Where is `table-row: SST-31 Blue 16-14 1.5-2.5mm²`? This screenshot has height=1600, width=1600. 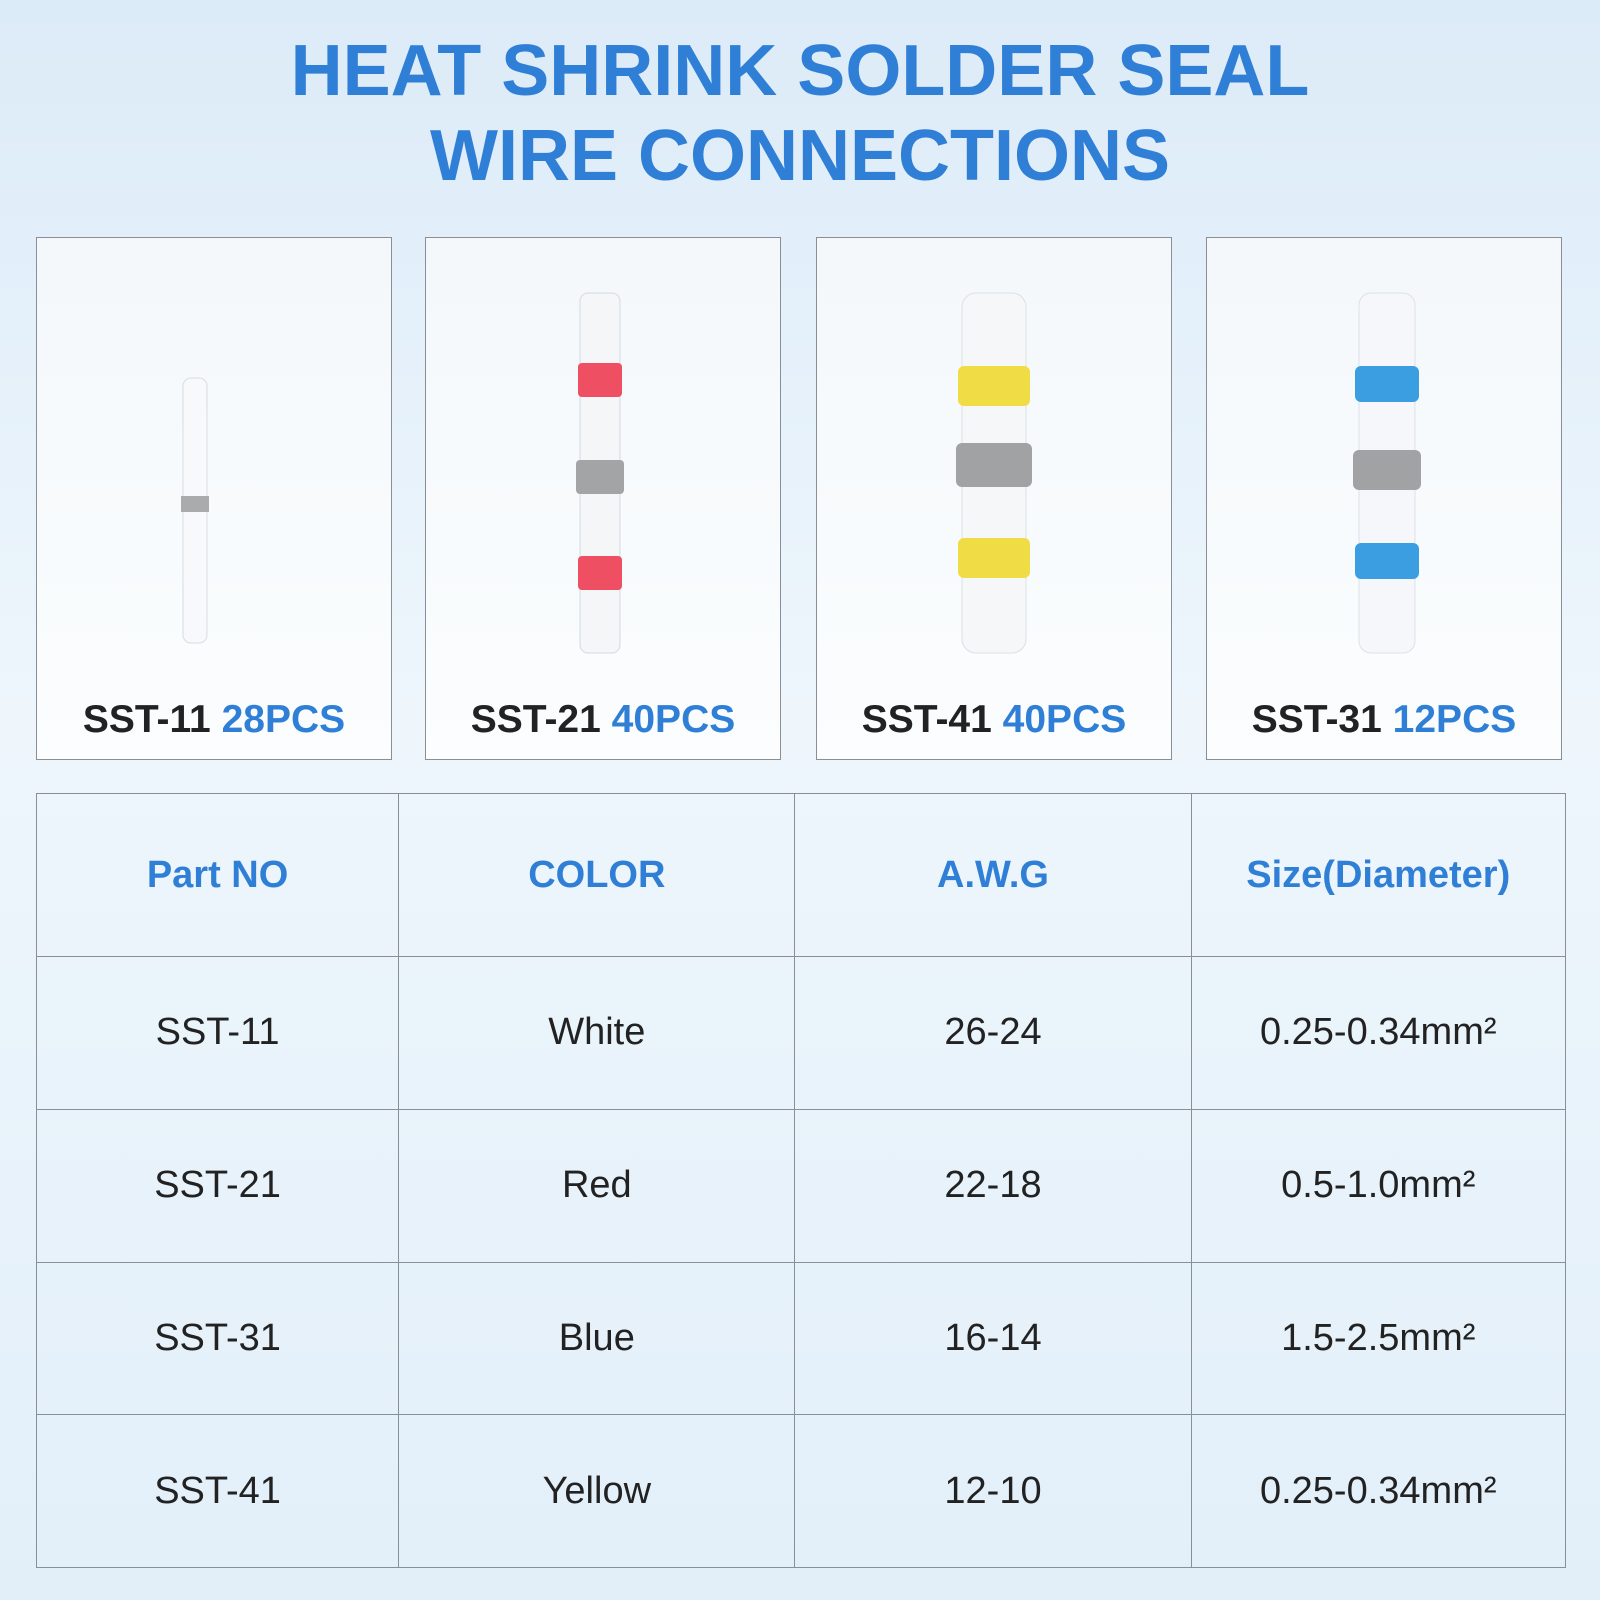
table-row: SST-31 Blue 16-14 1.5-2.5mm² is located at coordinates (800, 1338).